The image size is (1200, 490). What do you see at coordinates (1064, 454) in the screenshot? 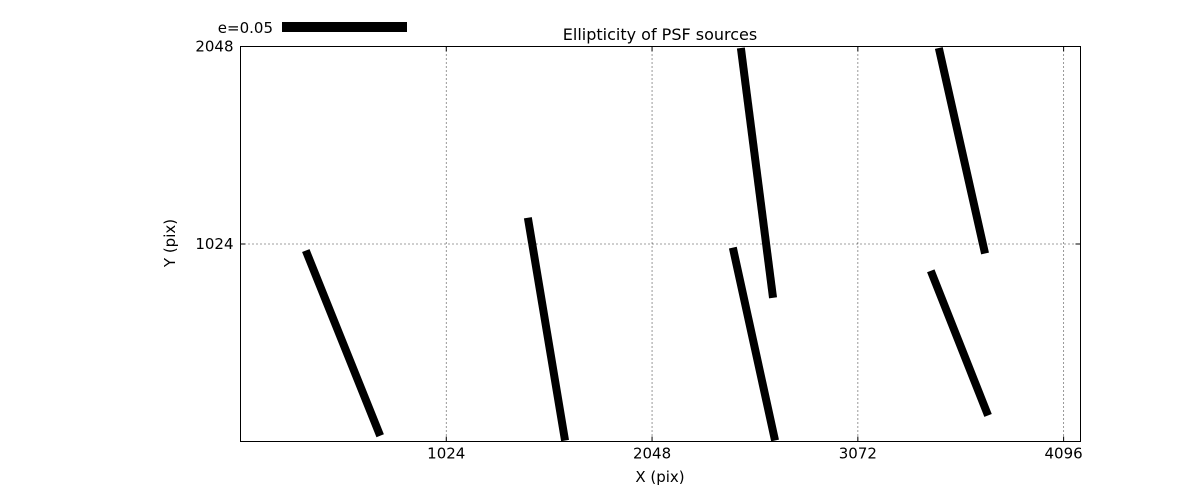
I see `x-tick-label: 4096` at bounding box center [1064, 454].